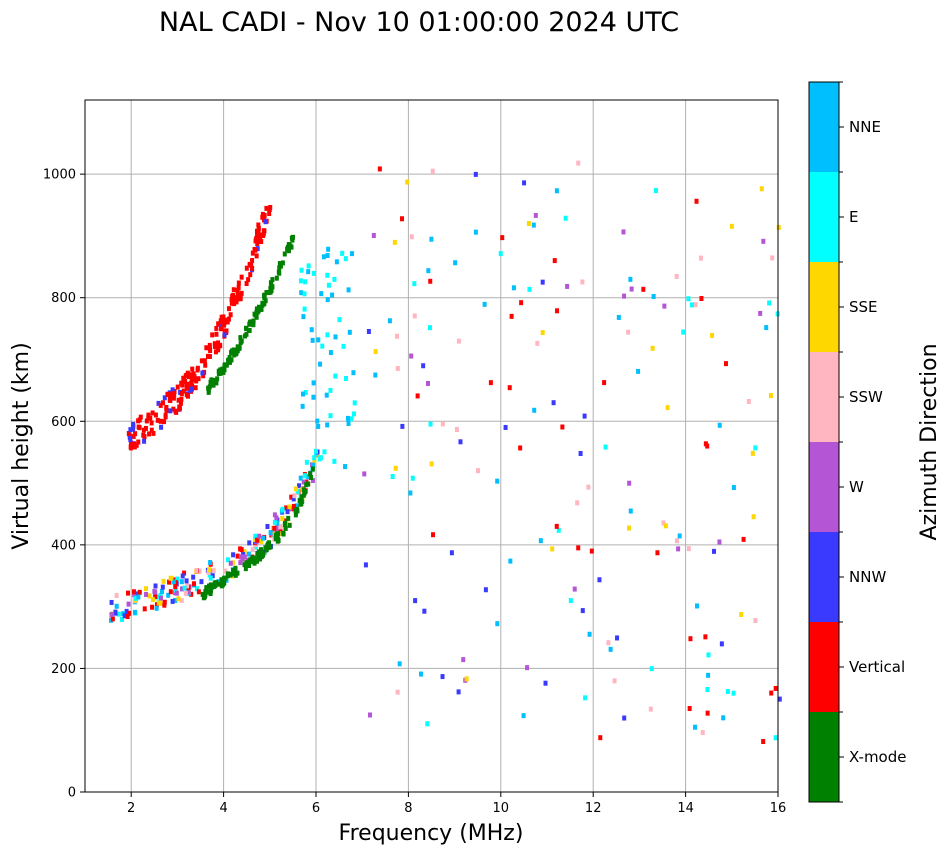 Image resolution: width=951 pixels, height=856 pixels. Describe the element at coordinates (223, 808) in the screenshot. I see `x-tick-label: 4` at that location.